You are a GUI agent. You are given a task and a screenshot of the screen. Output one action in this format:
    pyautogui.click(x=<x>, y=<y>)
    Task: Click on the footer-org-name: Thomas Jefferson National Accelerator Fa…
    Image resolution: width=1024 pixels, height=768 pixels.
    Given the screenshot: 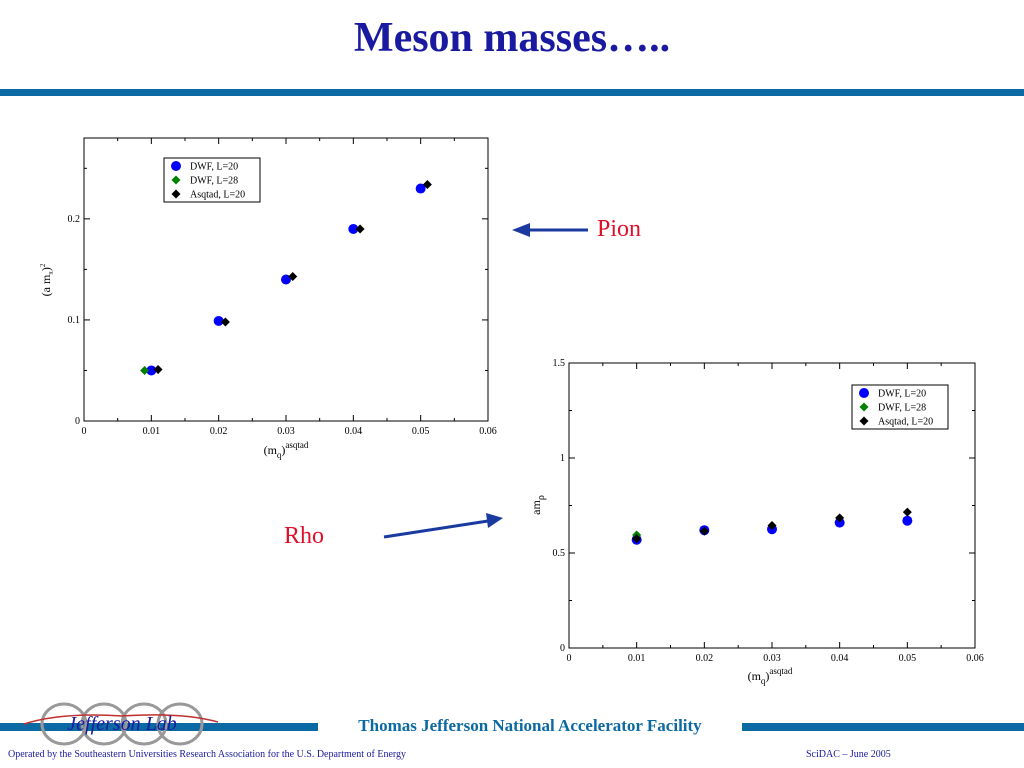 What is the action you would take?
    pyautogui.click(x=530, y=725)
    